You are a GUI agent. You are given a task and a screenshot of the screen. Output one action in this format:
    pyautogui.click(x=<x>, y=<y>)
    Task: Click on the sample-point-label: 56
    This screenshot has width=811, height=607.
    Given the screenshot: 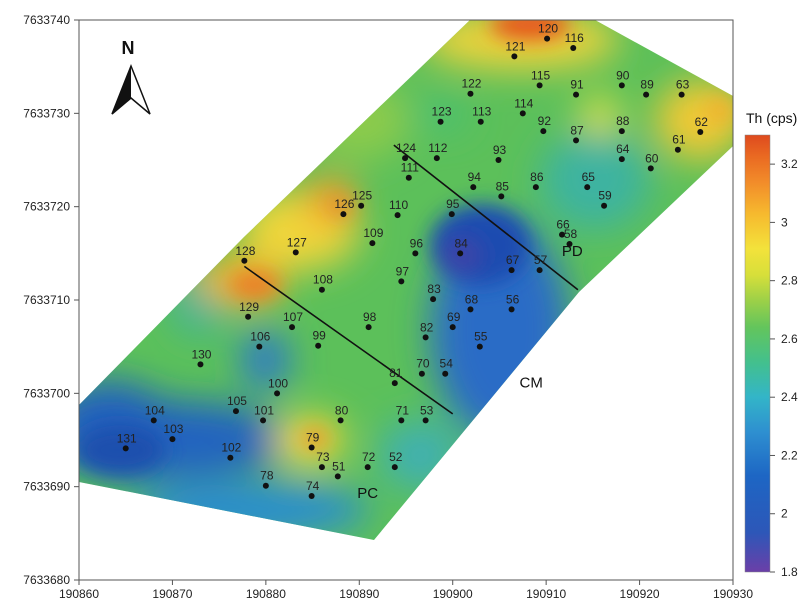 What is the action you would take?
    pyautogui.click(x=513, y=299)
    